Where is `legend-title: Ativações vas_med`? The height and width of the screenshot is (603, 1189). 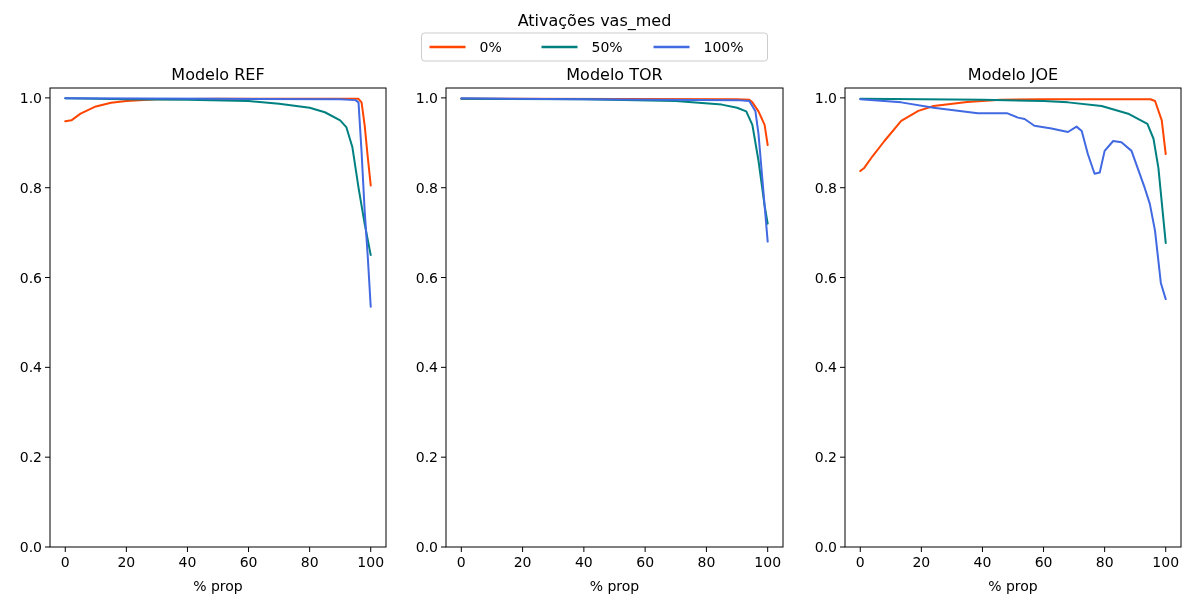 legend-title: Ativações vas_med is located at coordinates (594, 21).